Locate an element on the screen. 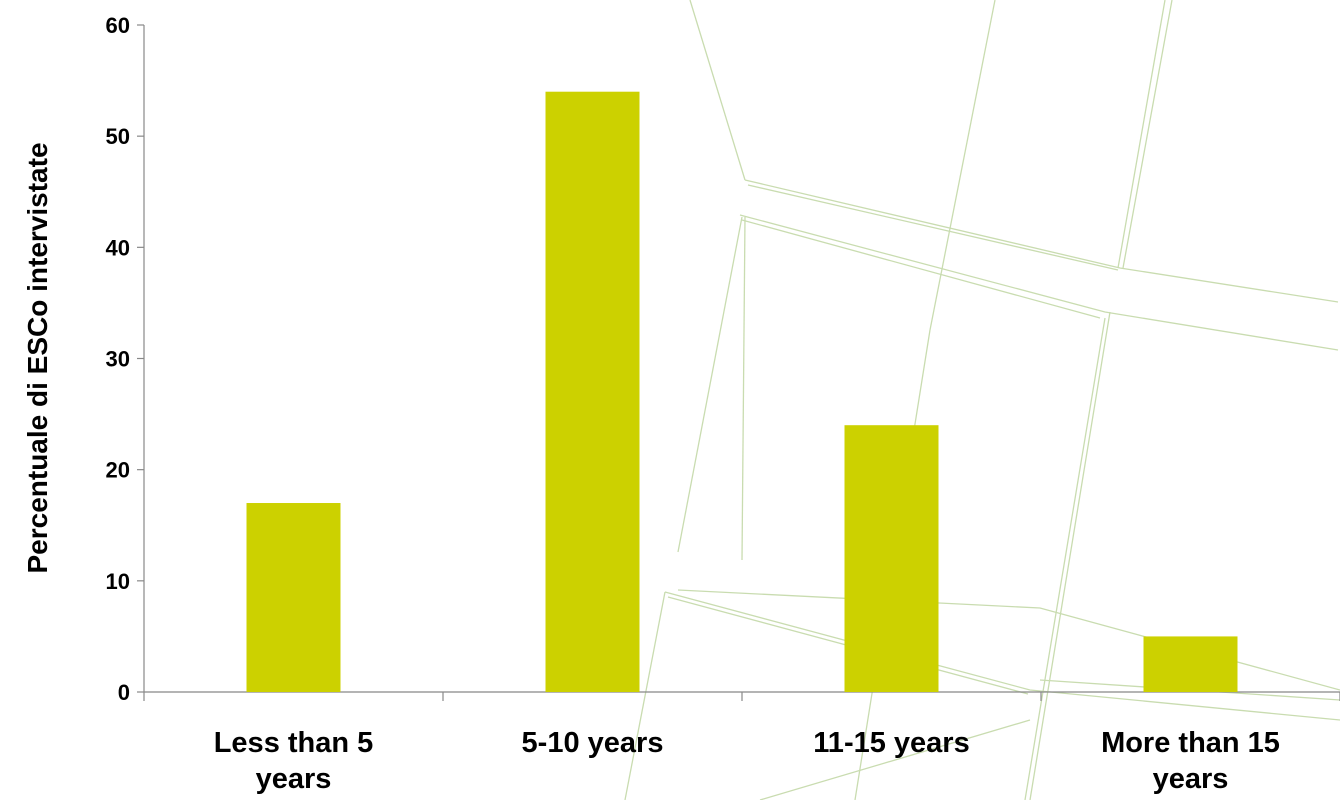 The height and width of the screenshot is (800, 1340). y-tick-label: 20 is located at coordinates (118, 470).